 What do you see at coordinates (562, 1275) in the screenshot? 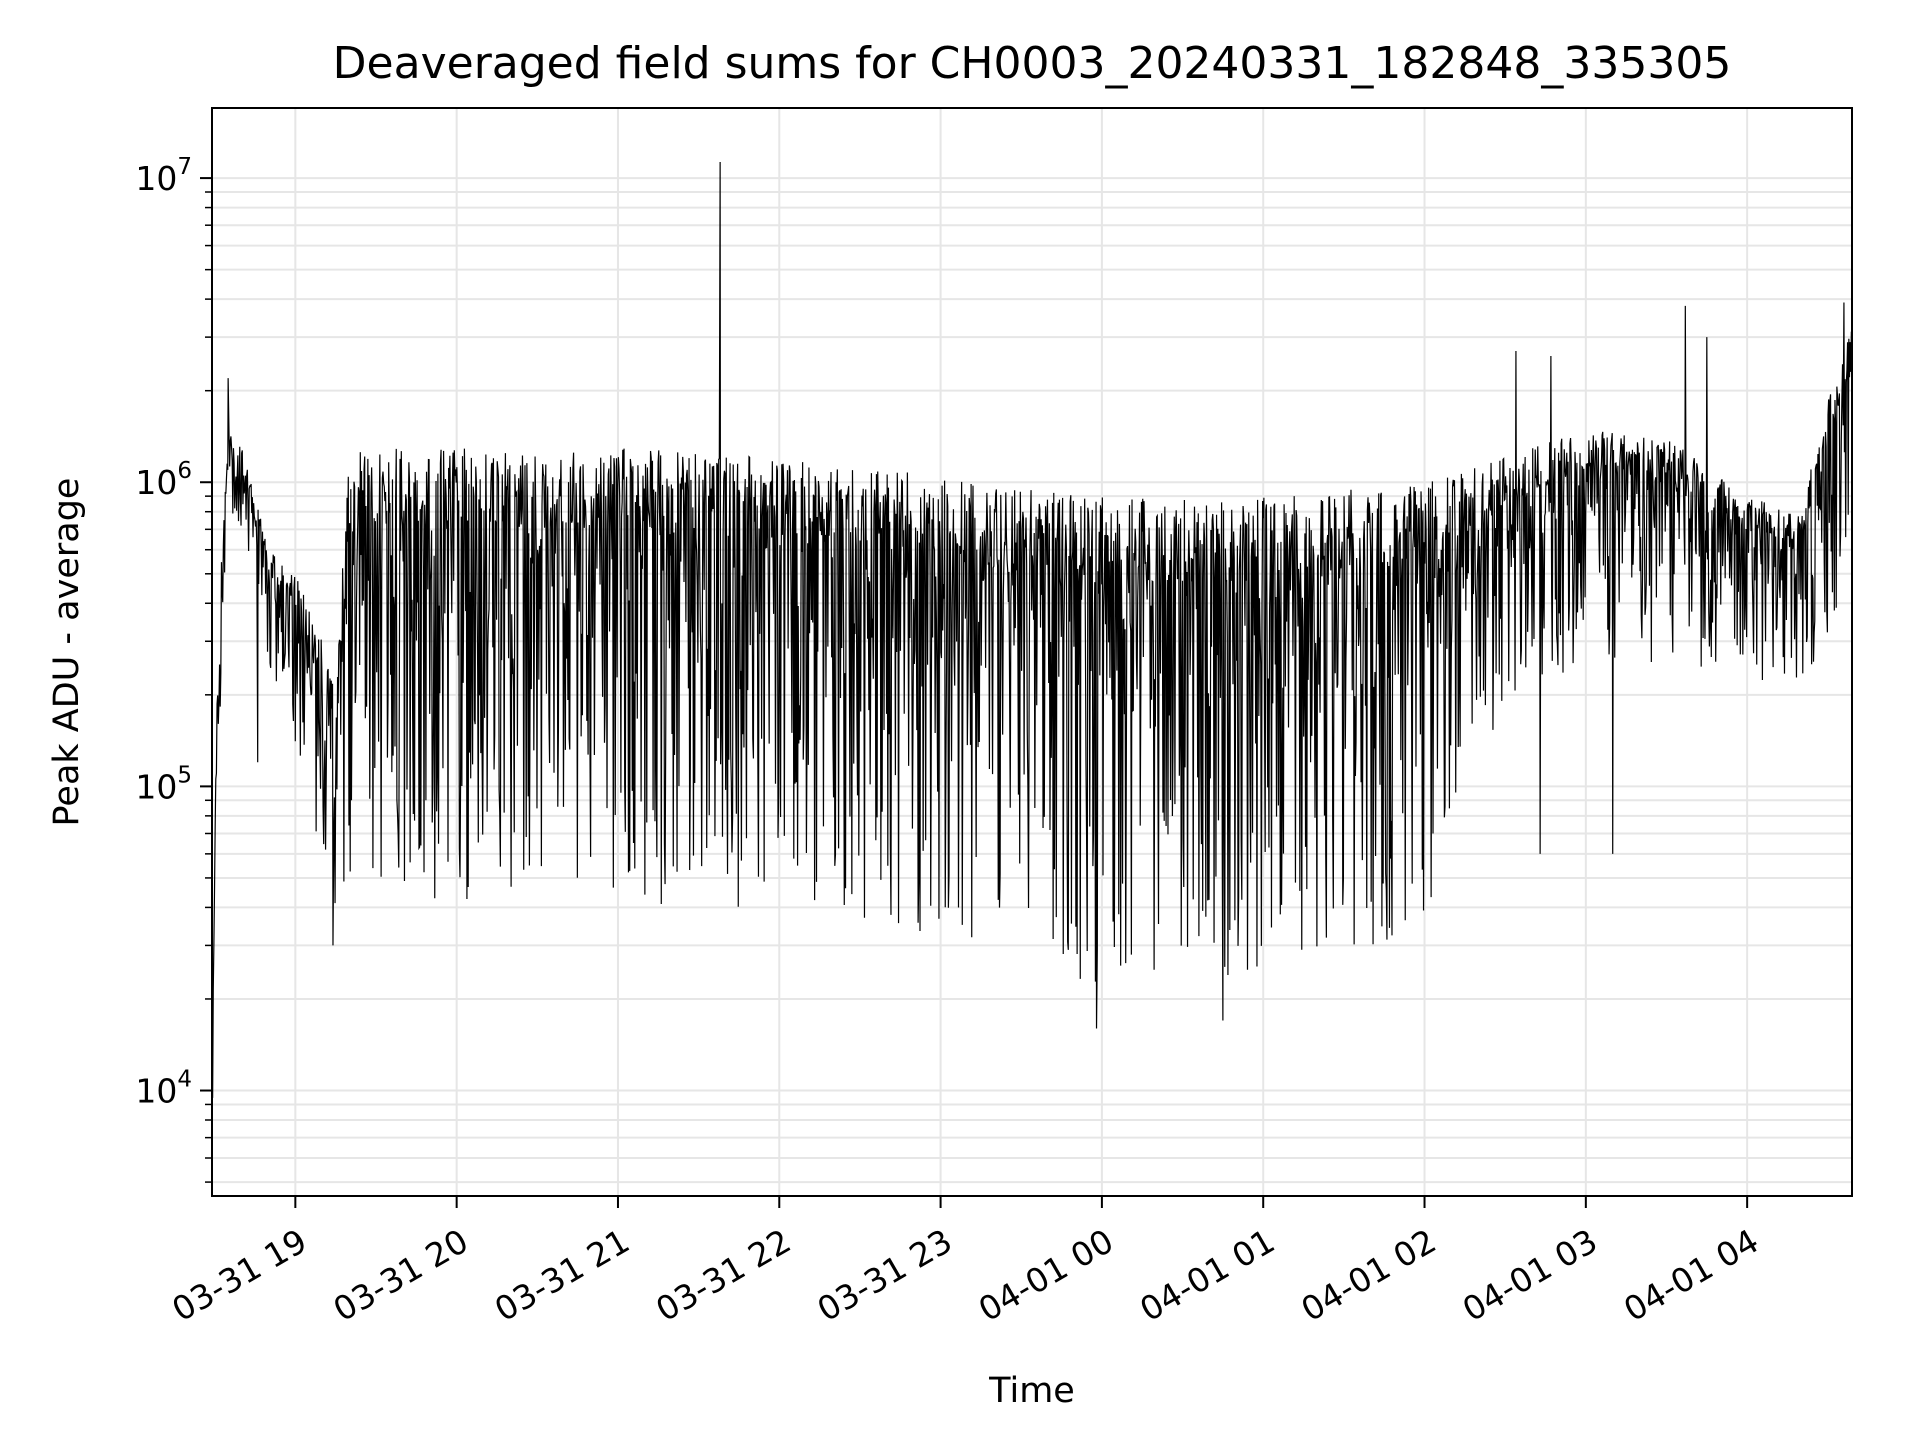
I see `x-tick-label: 03-31 21` at bounding box center [562, 1275].